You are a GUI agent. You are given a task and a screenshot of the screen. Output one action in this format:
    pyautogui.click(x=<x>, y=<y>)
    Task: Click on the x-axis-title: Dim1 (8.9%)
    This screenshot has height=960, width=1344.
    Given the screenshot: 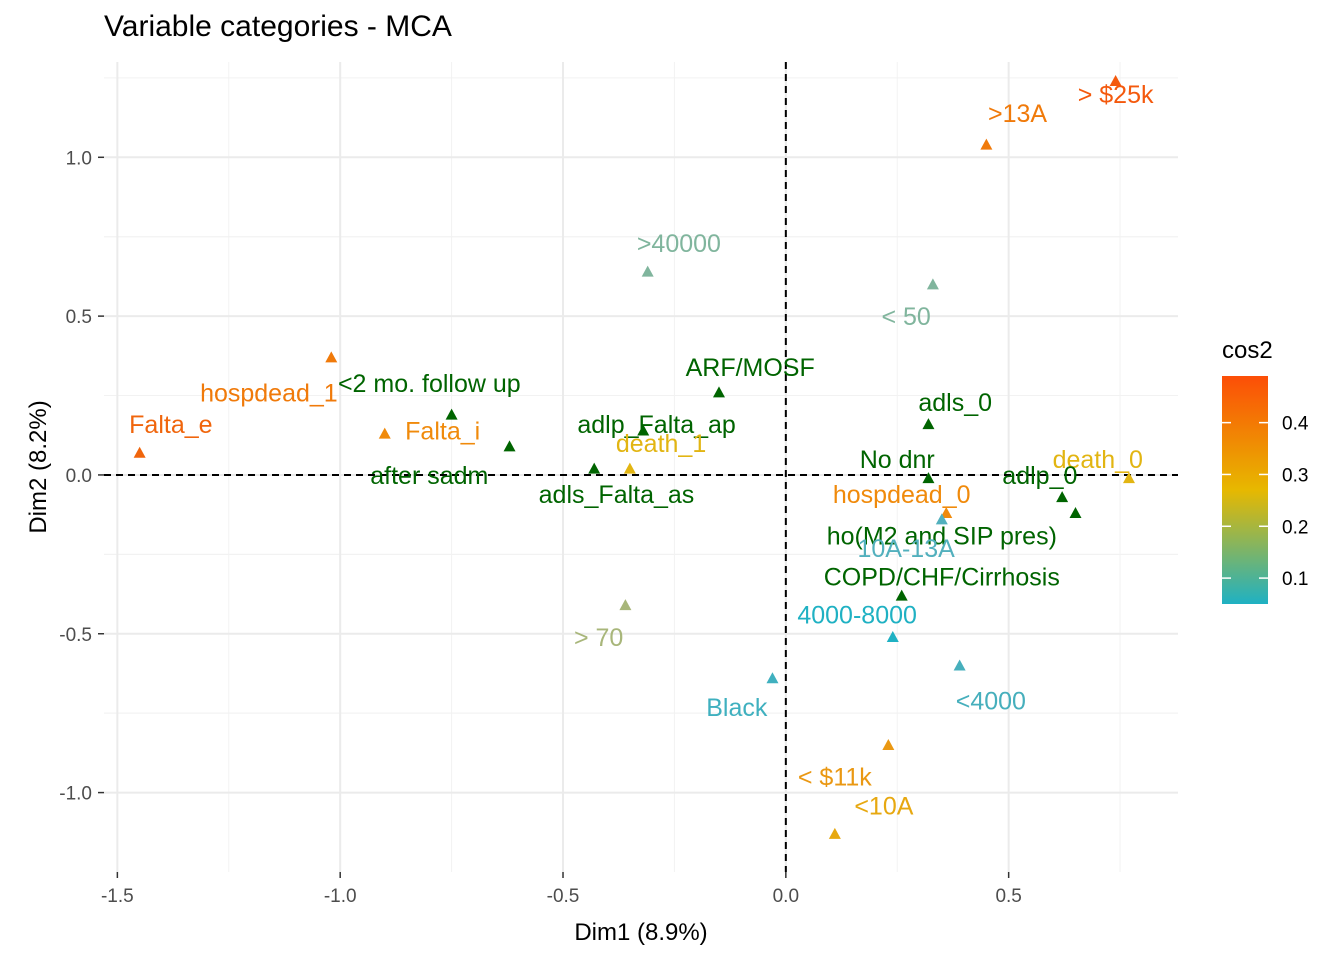 What is the action you would take?
    pyautogui.click(x=640, y=932)
    